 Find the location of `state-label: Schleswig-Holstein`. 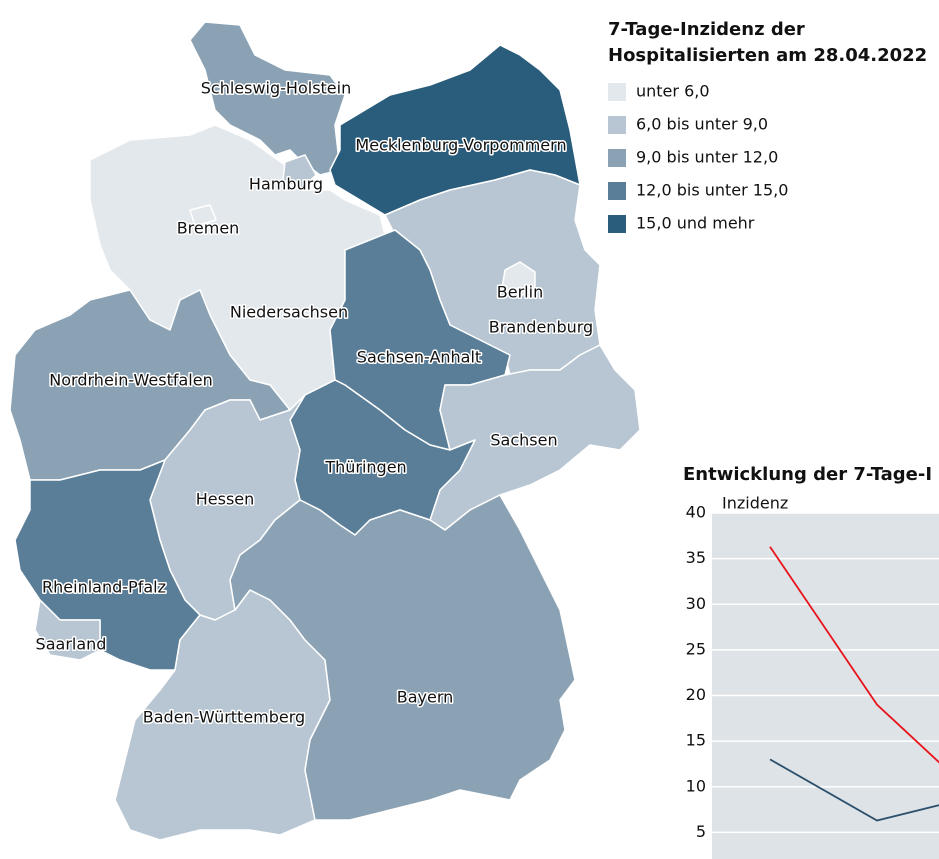

state-label: Schleswig-Holstein is located at coordinates (276, 88).